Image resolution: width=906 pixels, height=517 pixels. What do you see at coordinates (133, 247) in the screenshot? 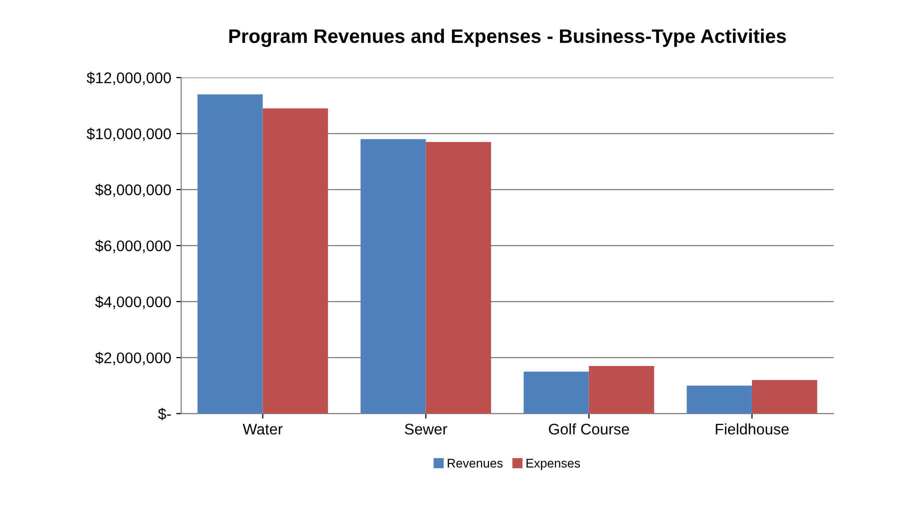
I see `y-tick-label: $6,000,000` at bounding box center [133, 247].